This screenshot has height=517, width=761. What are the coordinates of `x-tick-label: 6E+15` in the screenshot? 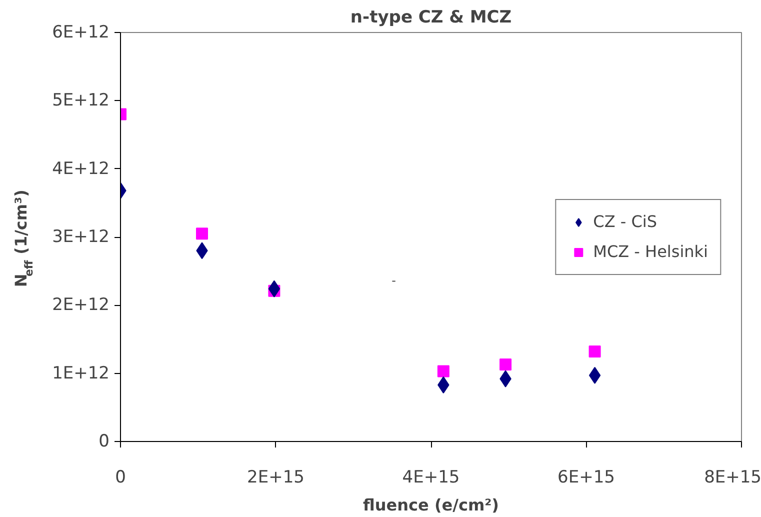 It's located at (586, 478).